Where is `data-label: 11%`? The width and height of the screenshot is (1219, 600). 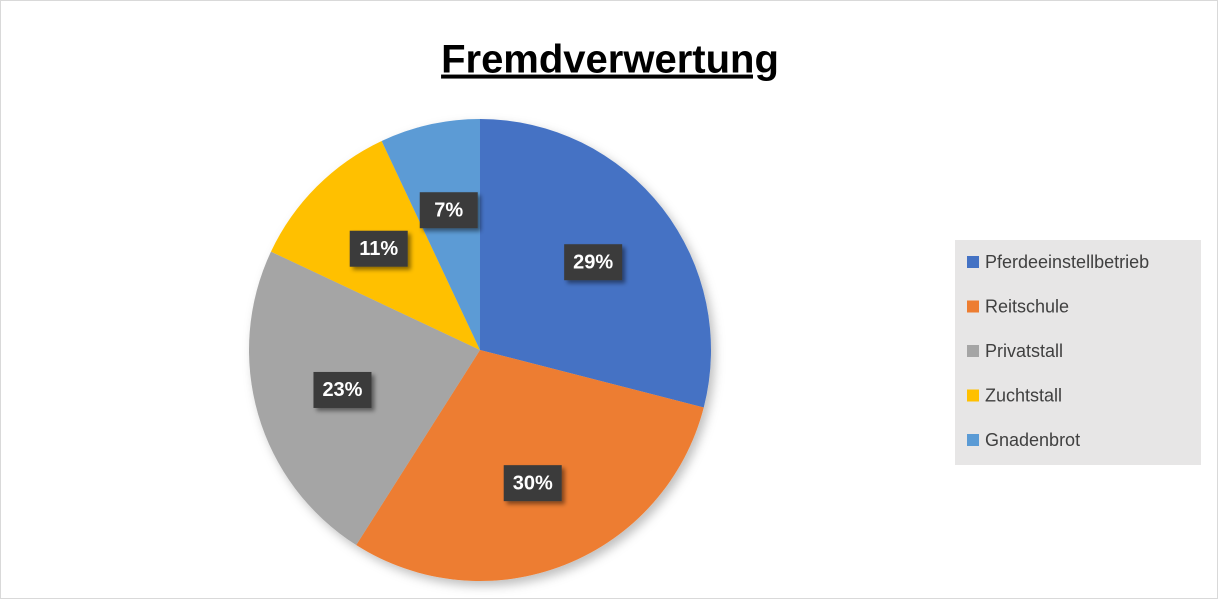 data-label: 11% is located at coordinates (378, 249).